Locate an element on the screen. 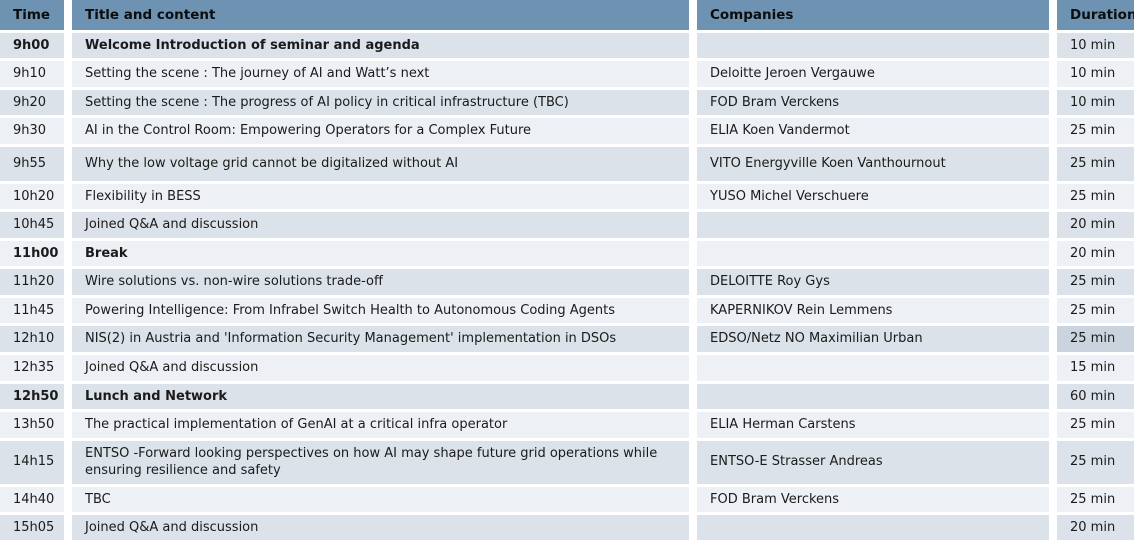 This screenshot has width=1134, height=540. agenda-row: 14h40 TBC FOD Bram Verckens 25 min is located at coordinates (567, 500).